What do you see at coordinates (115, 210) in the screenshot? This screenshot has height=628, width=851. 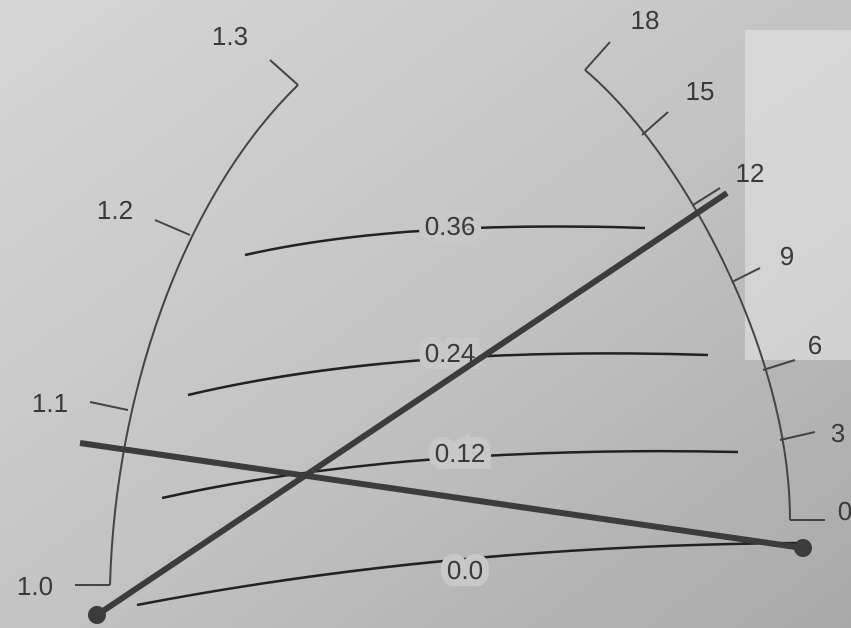 I see `scale-label: 1.2` at bounding box center [115, 210].